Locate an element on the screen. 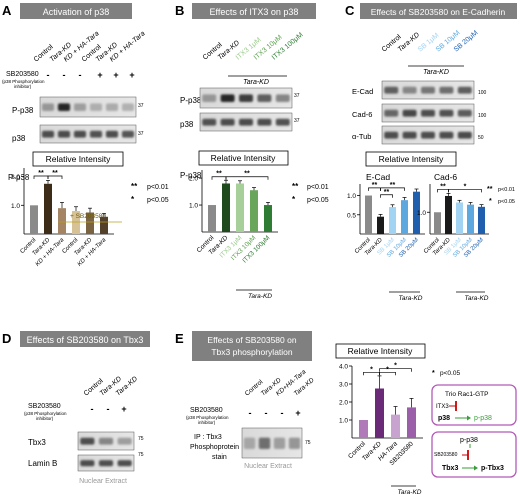 The image size is (520, 495). panel-e-title-1: Effects of SB203580 on is located at coordinates (251, 340).